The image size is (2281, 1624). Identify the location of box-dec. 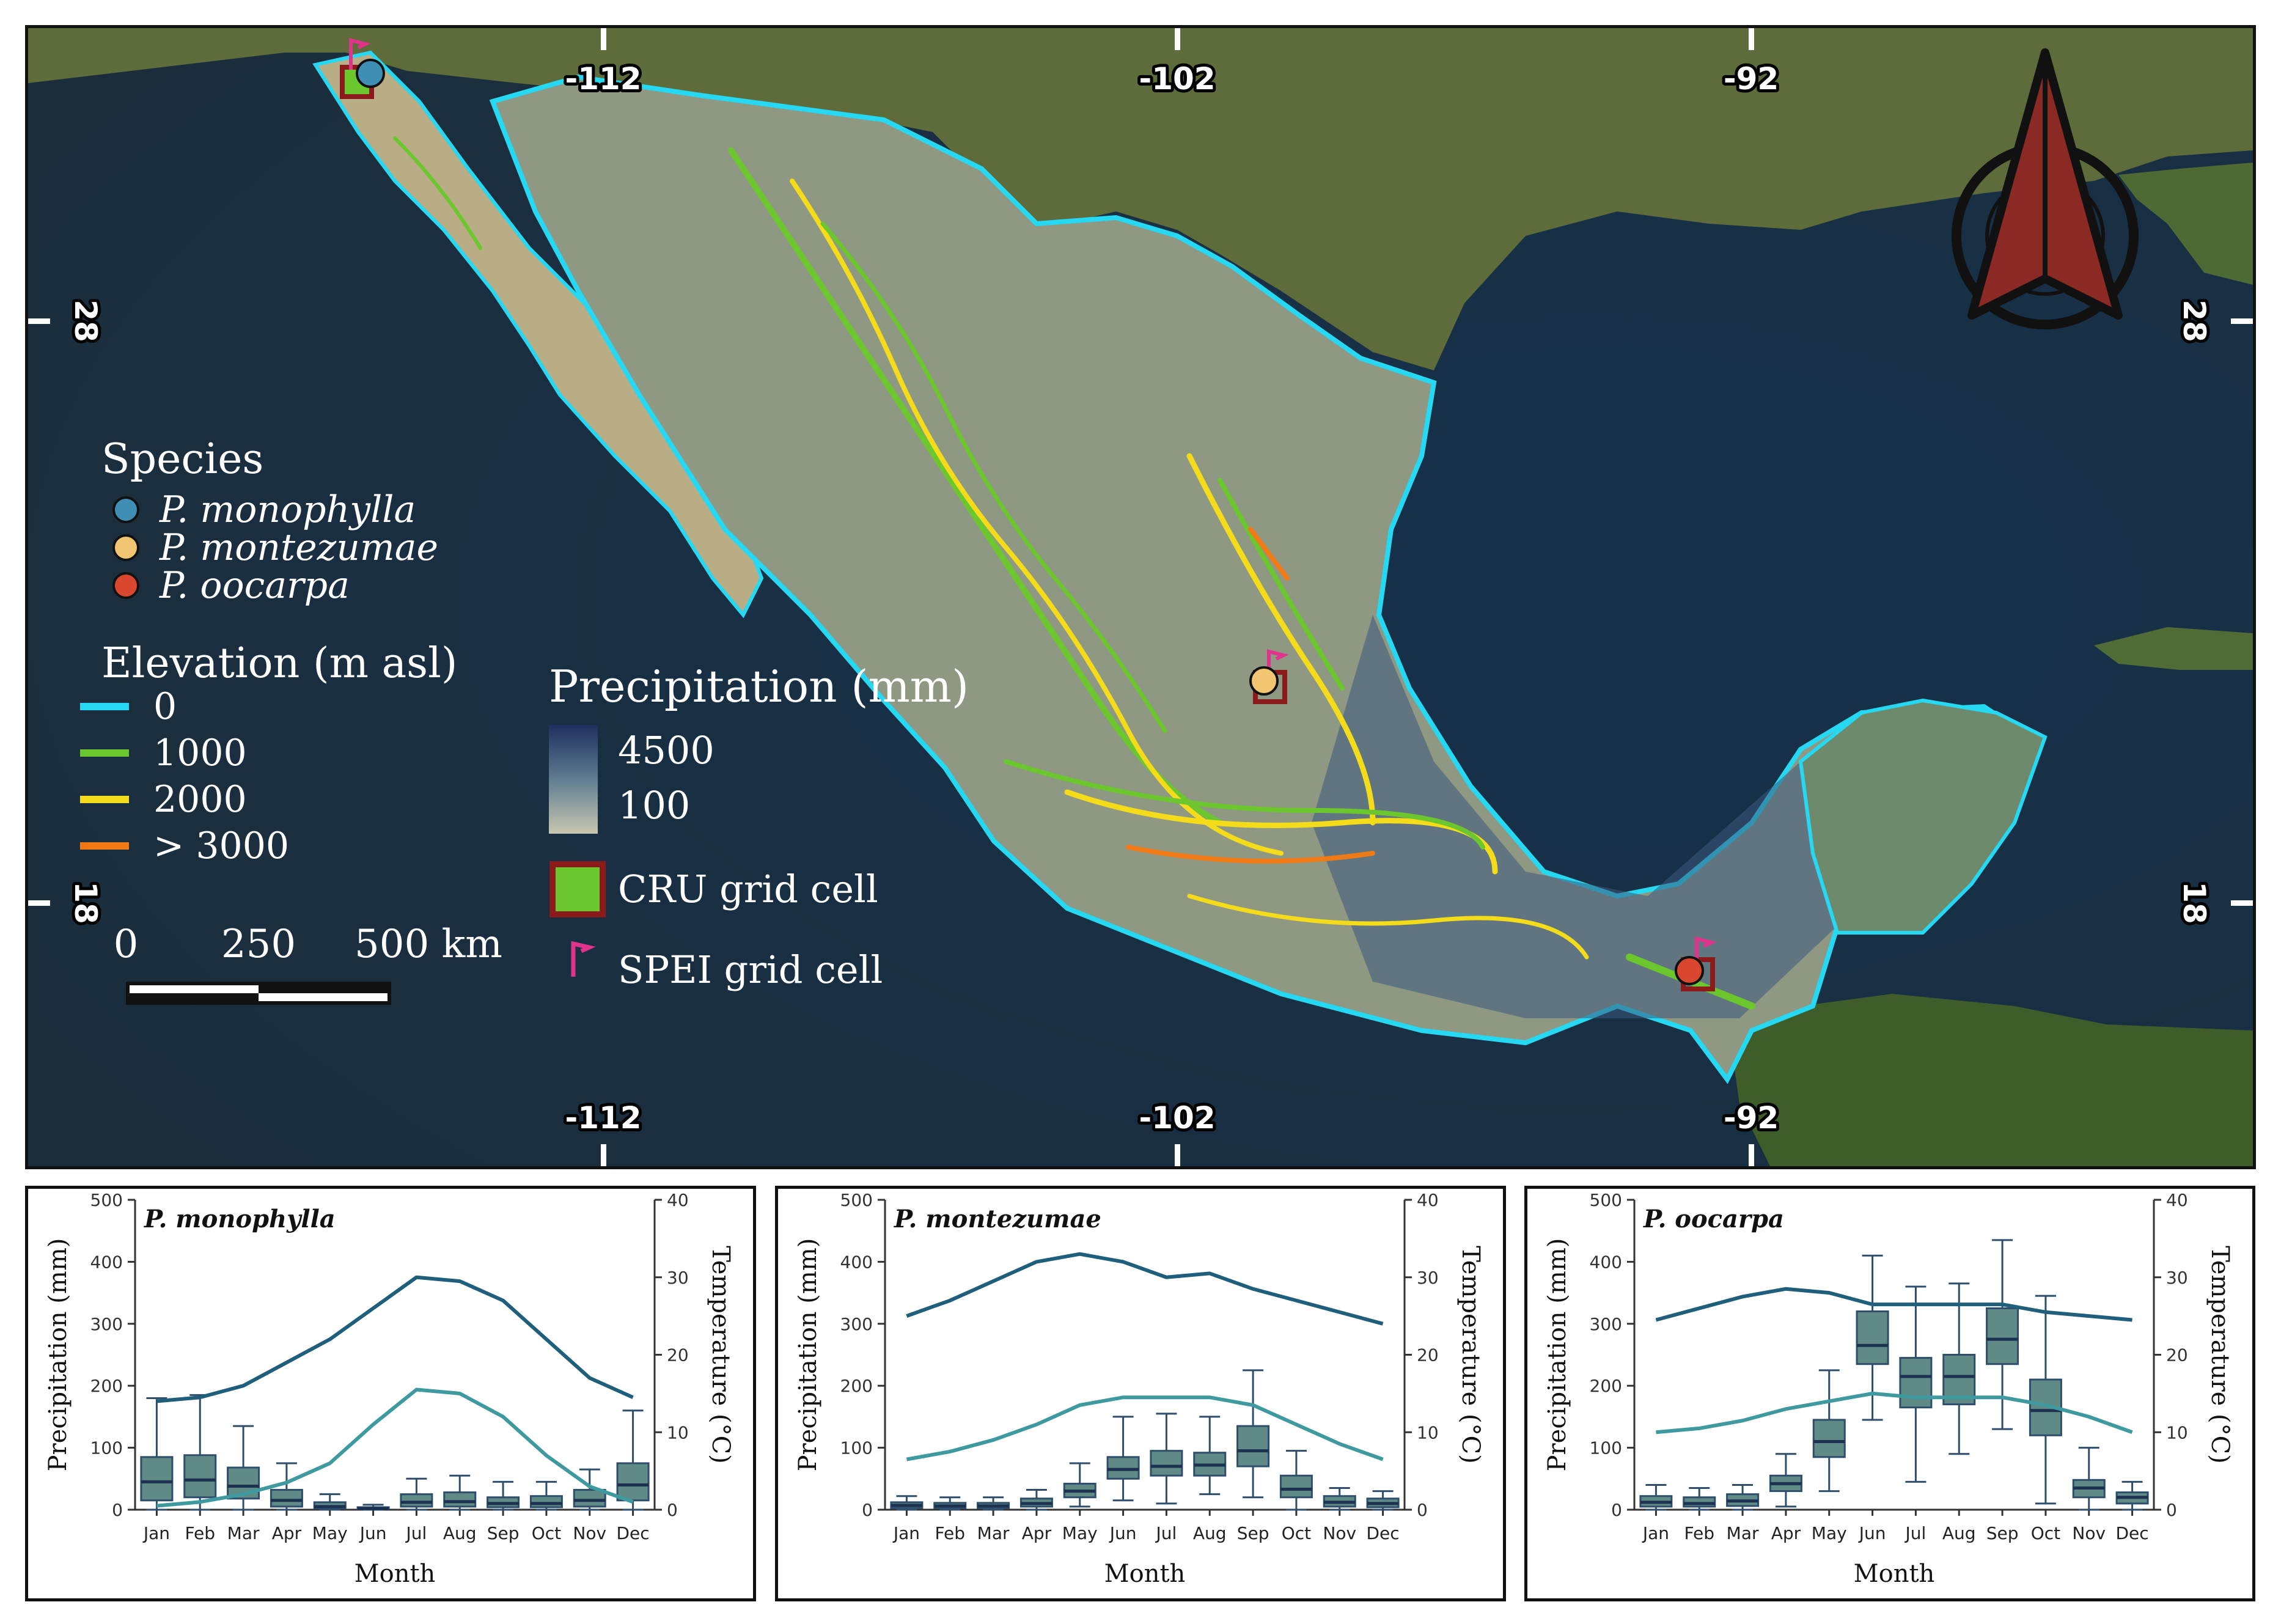
(633, 1482).